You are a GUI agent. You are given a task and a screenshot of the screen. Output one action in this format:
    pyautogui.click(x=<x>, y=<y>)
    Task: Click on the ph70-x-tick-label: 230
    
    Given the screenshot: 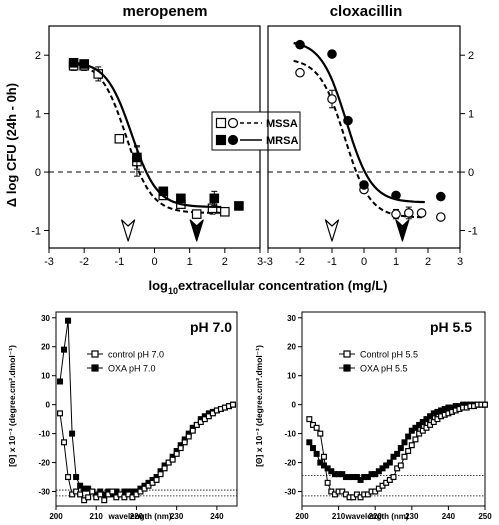 What is the action you would take?
    pyautogui.click(x=177, y=516)
    